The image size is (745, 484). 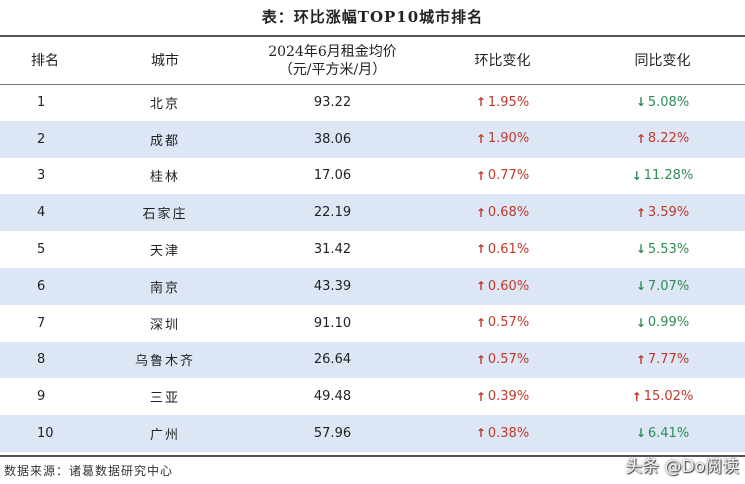 I want to click on table-row: 10 广州 57.96 ↑ 0.38% ↓ 6.41%, so click(x=372, y=433).